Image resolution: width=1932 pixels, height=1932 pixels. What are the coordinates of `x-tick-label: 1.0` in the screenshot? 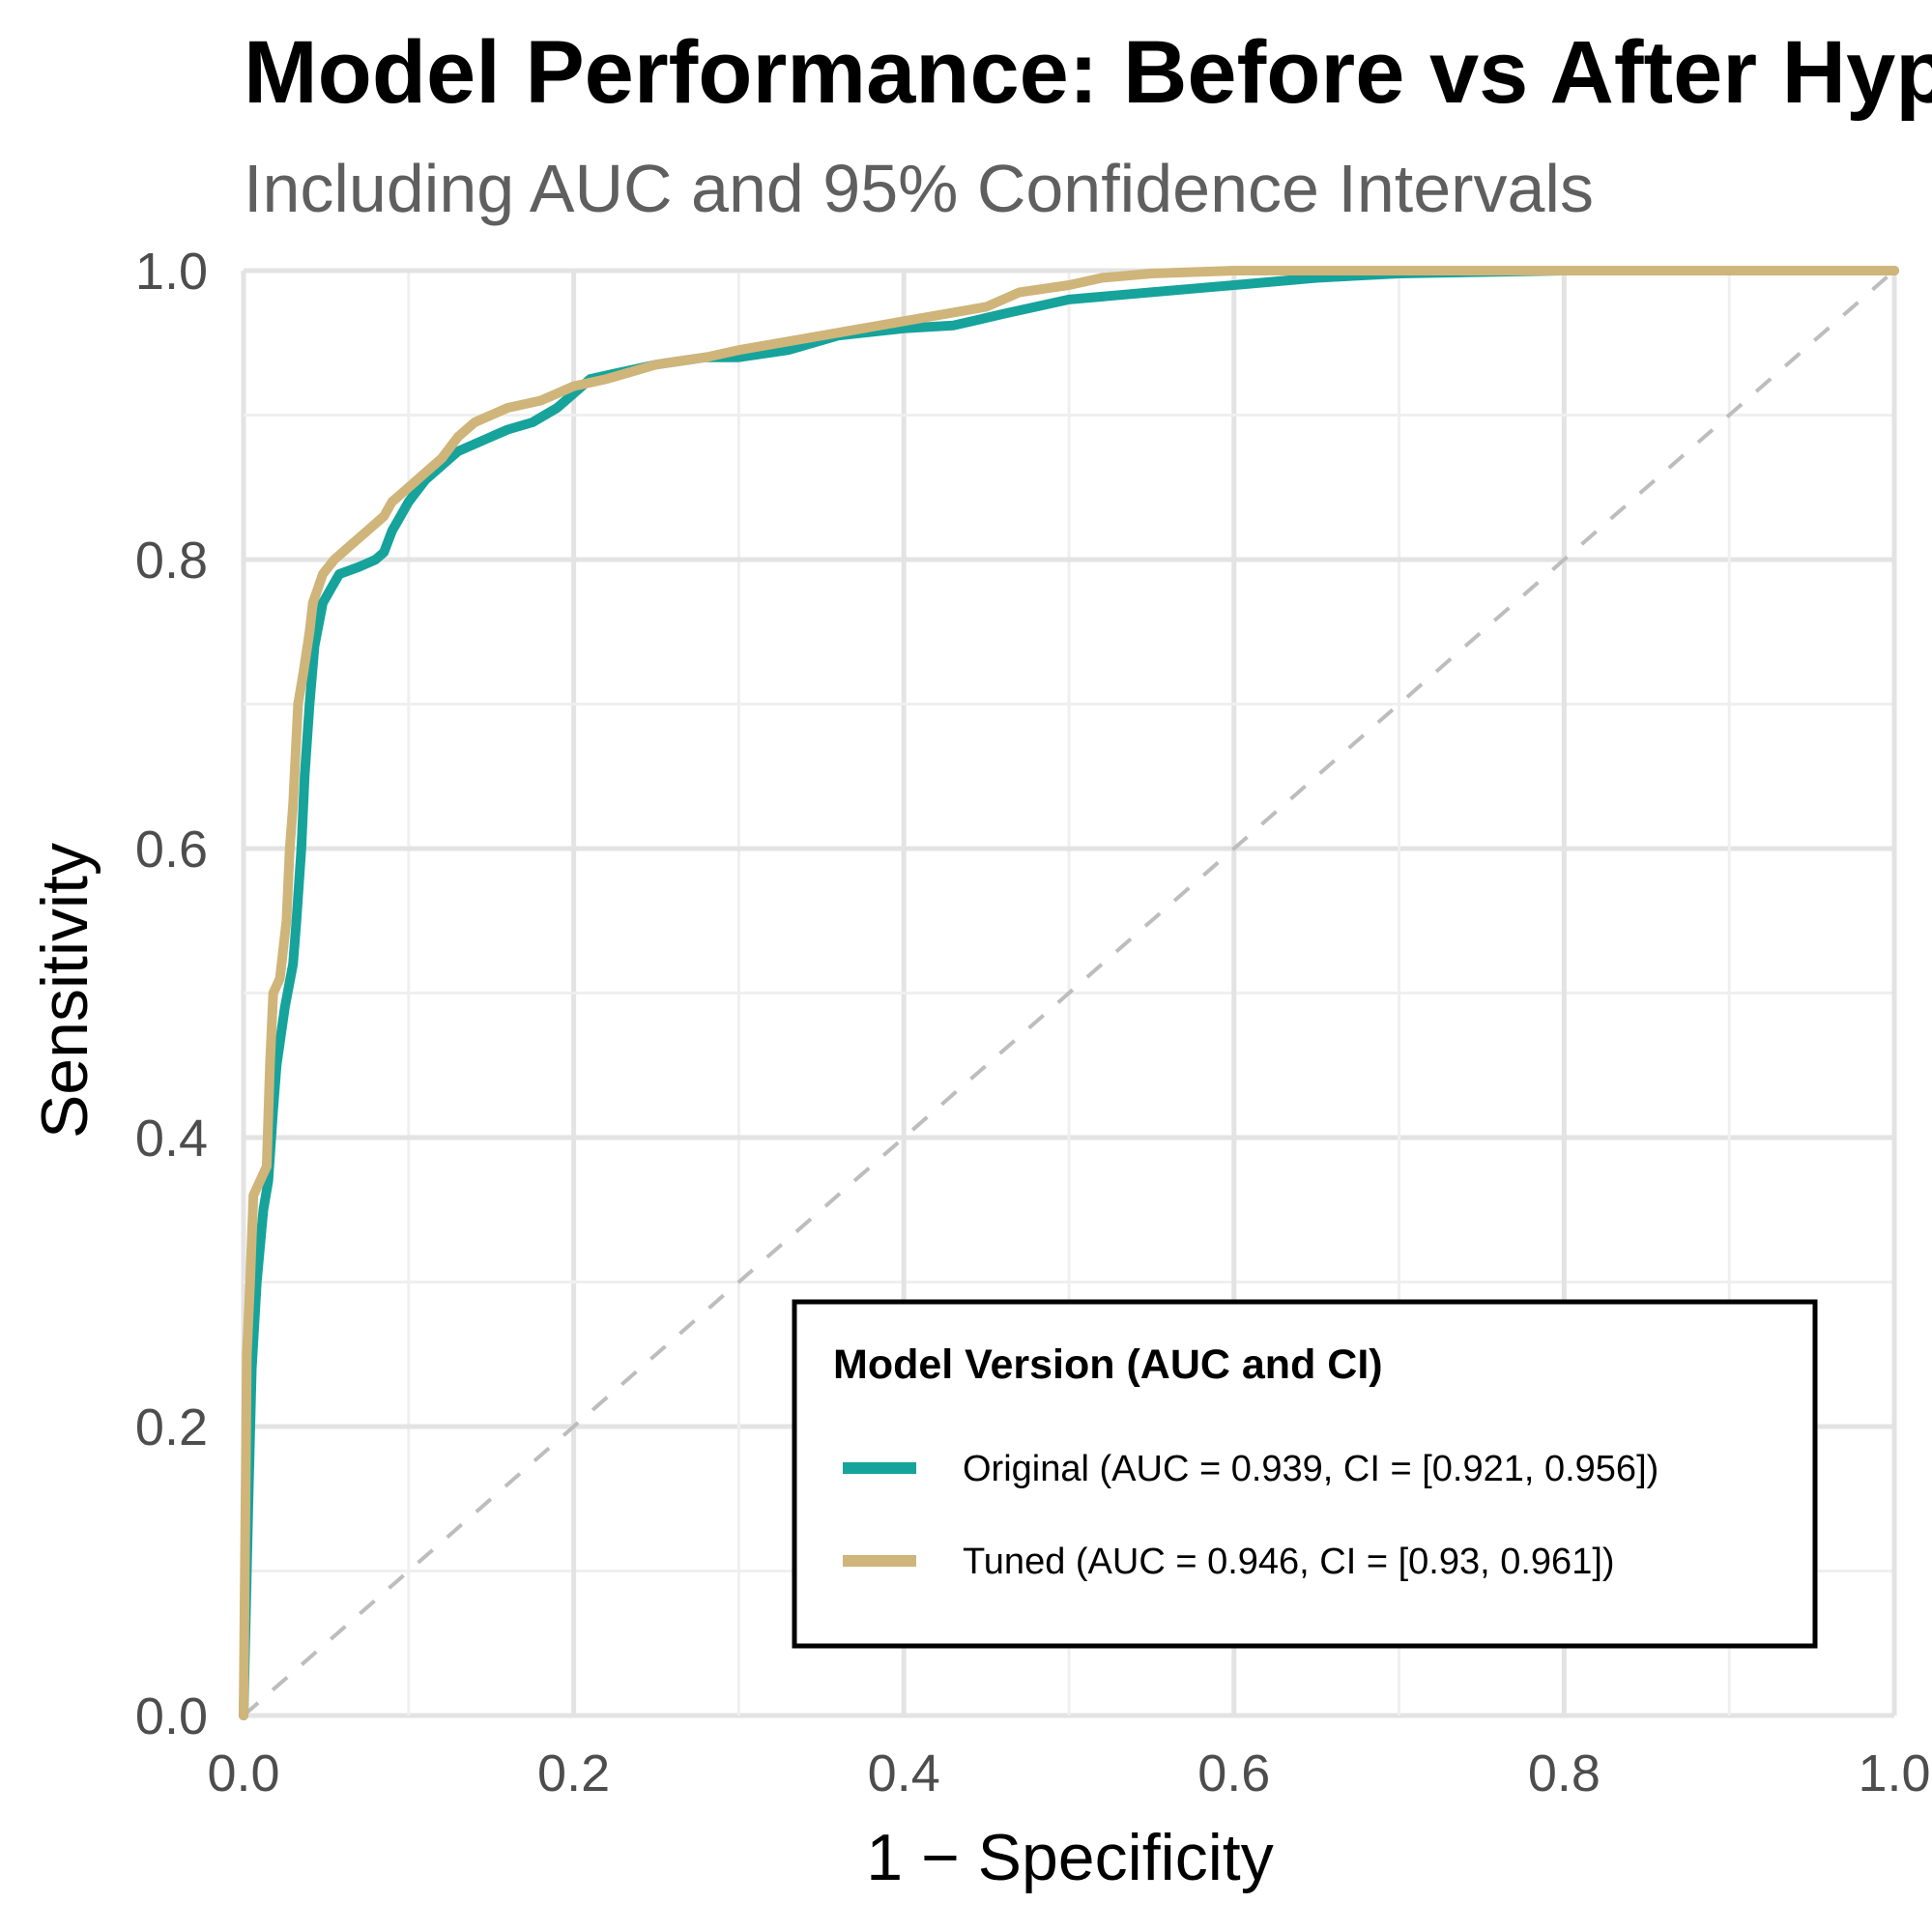 It's located at (1894, 1773).